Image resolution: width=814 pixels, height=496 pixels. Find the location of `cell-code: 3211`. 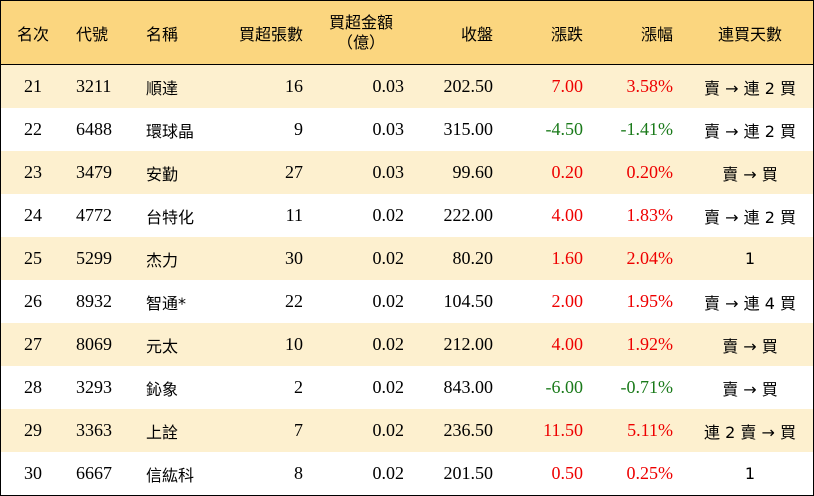

cell-code: 3211 is located at coordinates (94, 86).